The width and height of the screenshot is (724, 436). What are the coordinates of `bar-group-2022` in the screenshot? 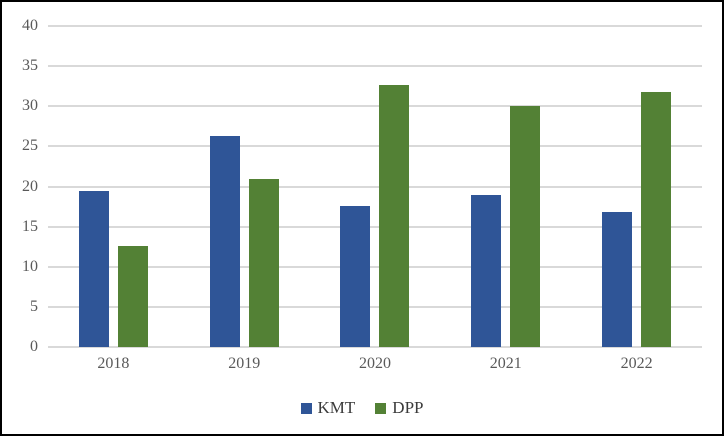 It's located at (636, 186).